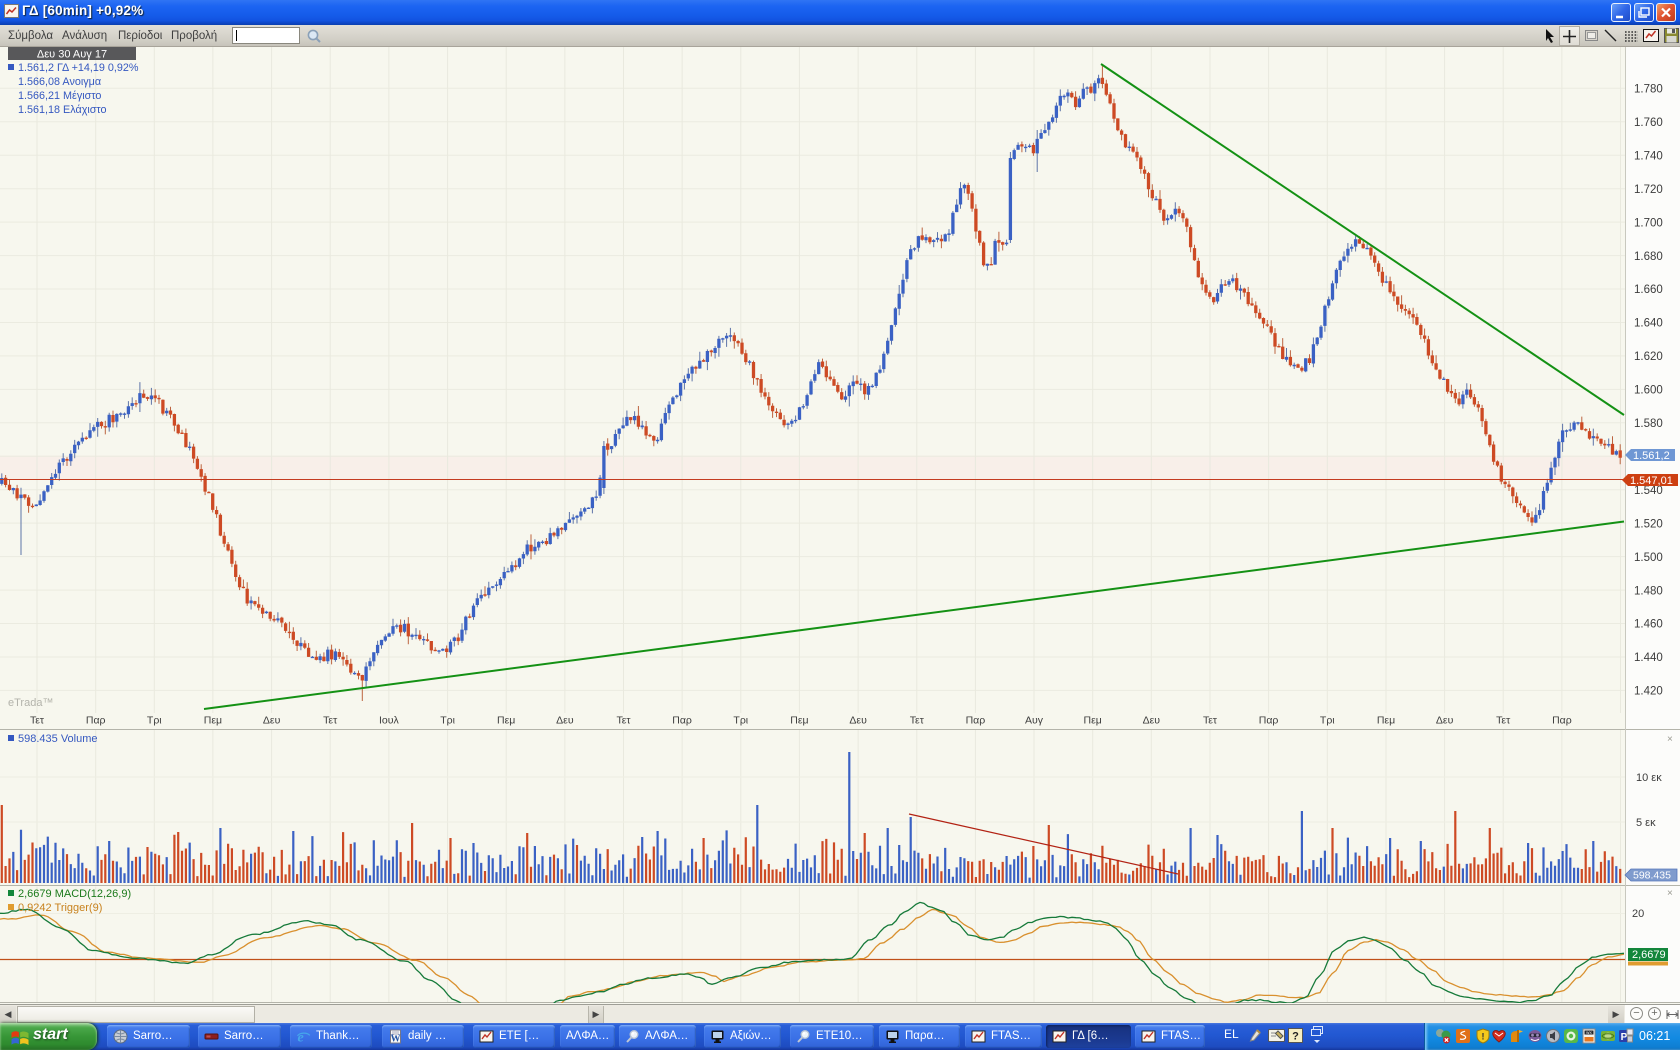  I want to click on svg-text: 1.680, so click(1648, 257).